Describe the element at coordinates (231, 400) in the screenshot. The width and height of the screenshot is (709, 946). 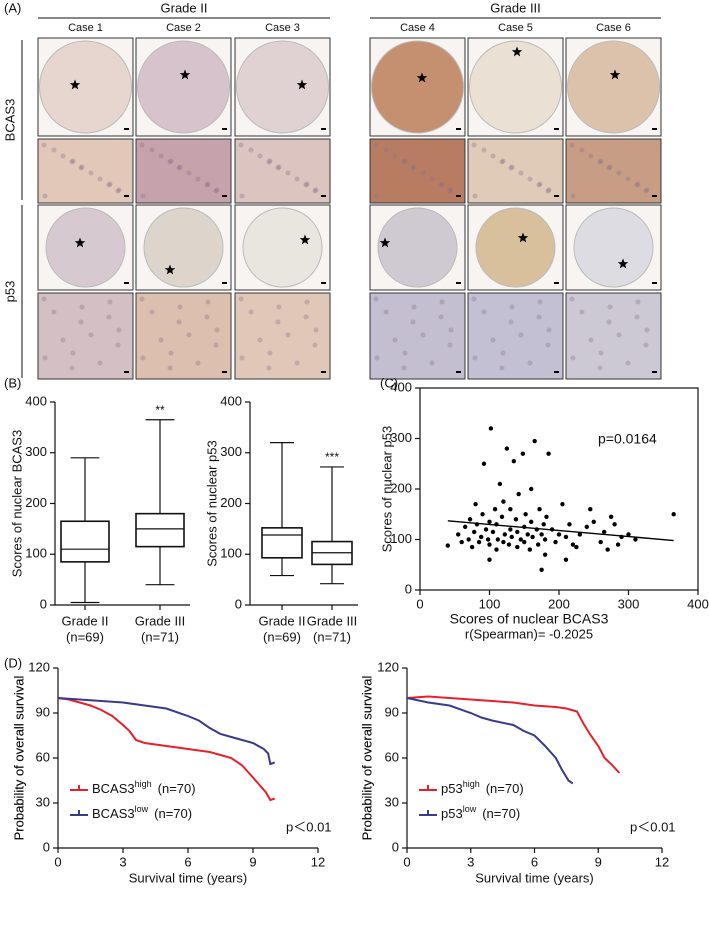
I see `y-tick-label: 400` at that location.